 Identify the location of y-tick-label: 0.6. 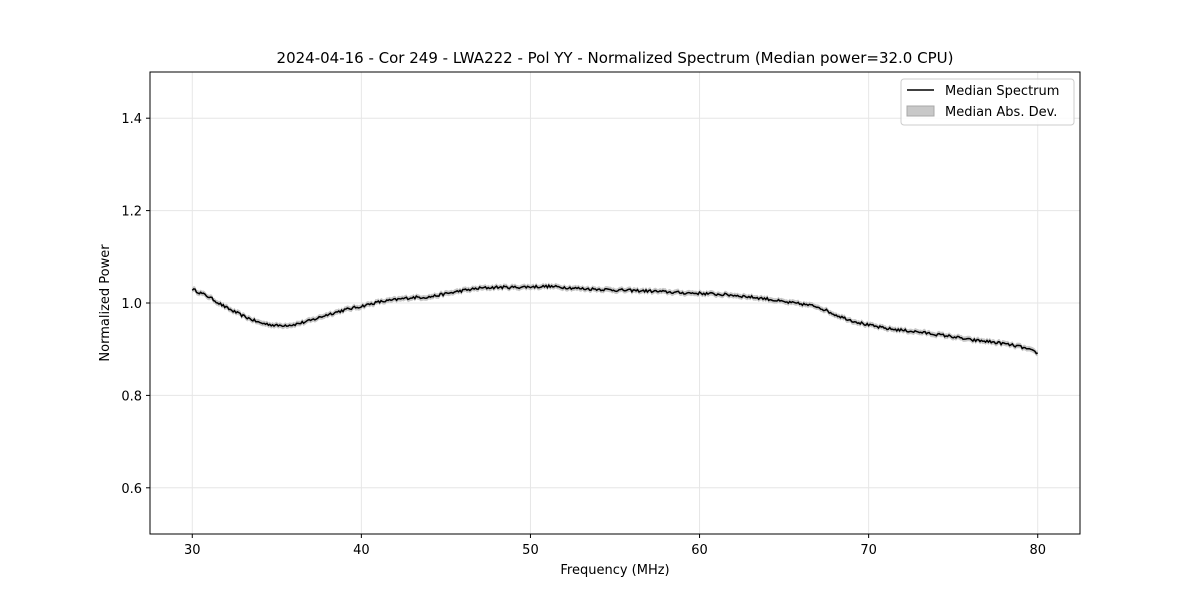
(131, 489).